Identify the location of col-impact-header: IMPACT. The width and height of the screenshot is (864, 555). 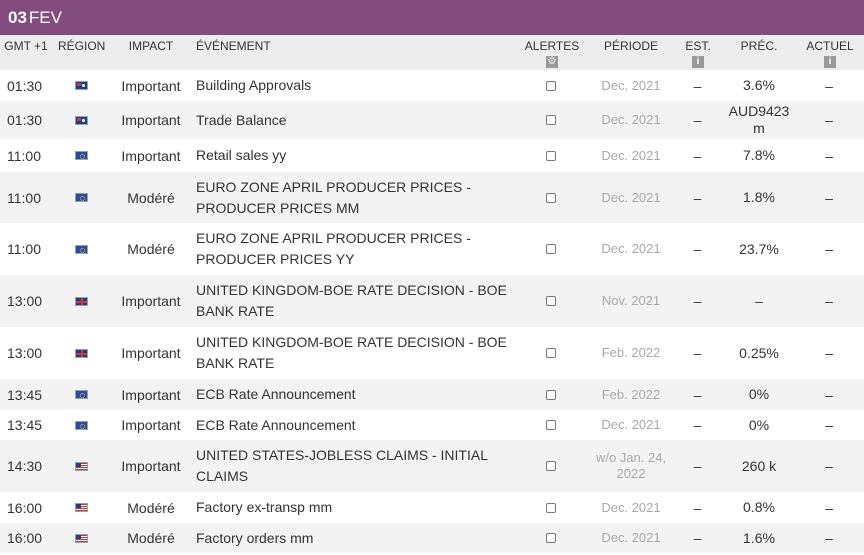
(151, 46).